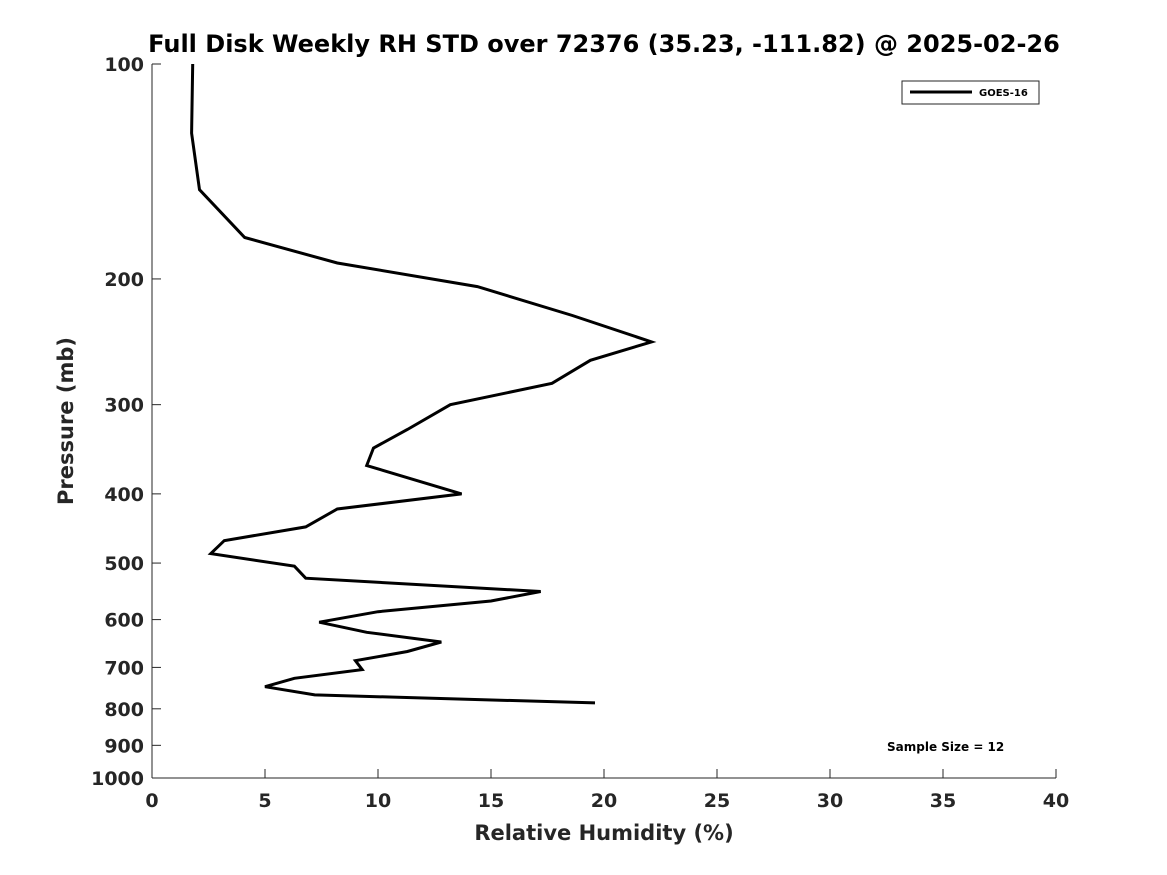 This screenshot has height=875, width=1167. Describe the element at coordinates (1003, 93) in the screenshot. I see `legend-label-goes-16: GOES-16` at that location.